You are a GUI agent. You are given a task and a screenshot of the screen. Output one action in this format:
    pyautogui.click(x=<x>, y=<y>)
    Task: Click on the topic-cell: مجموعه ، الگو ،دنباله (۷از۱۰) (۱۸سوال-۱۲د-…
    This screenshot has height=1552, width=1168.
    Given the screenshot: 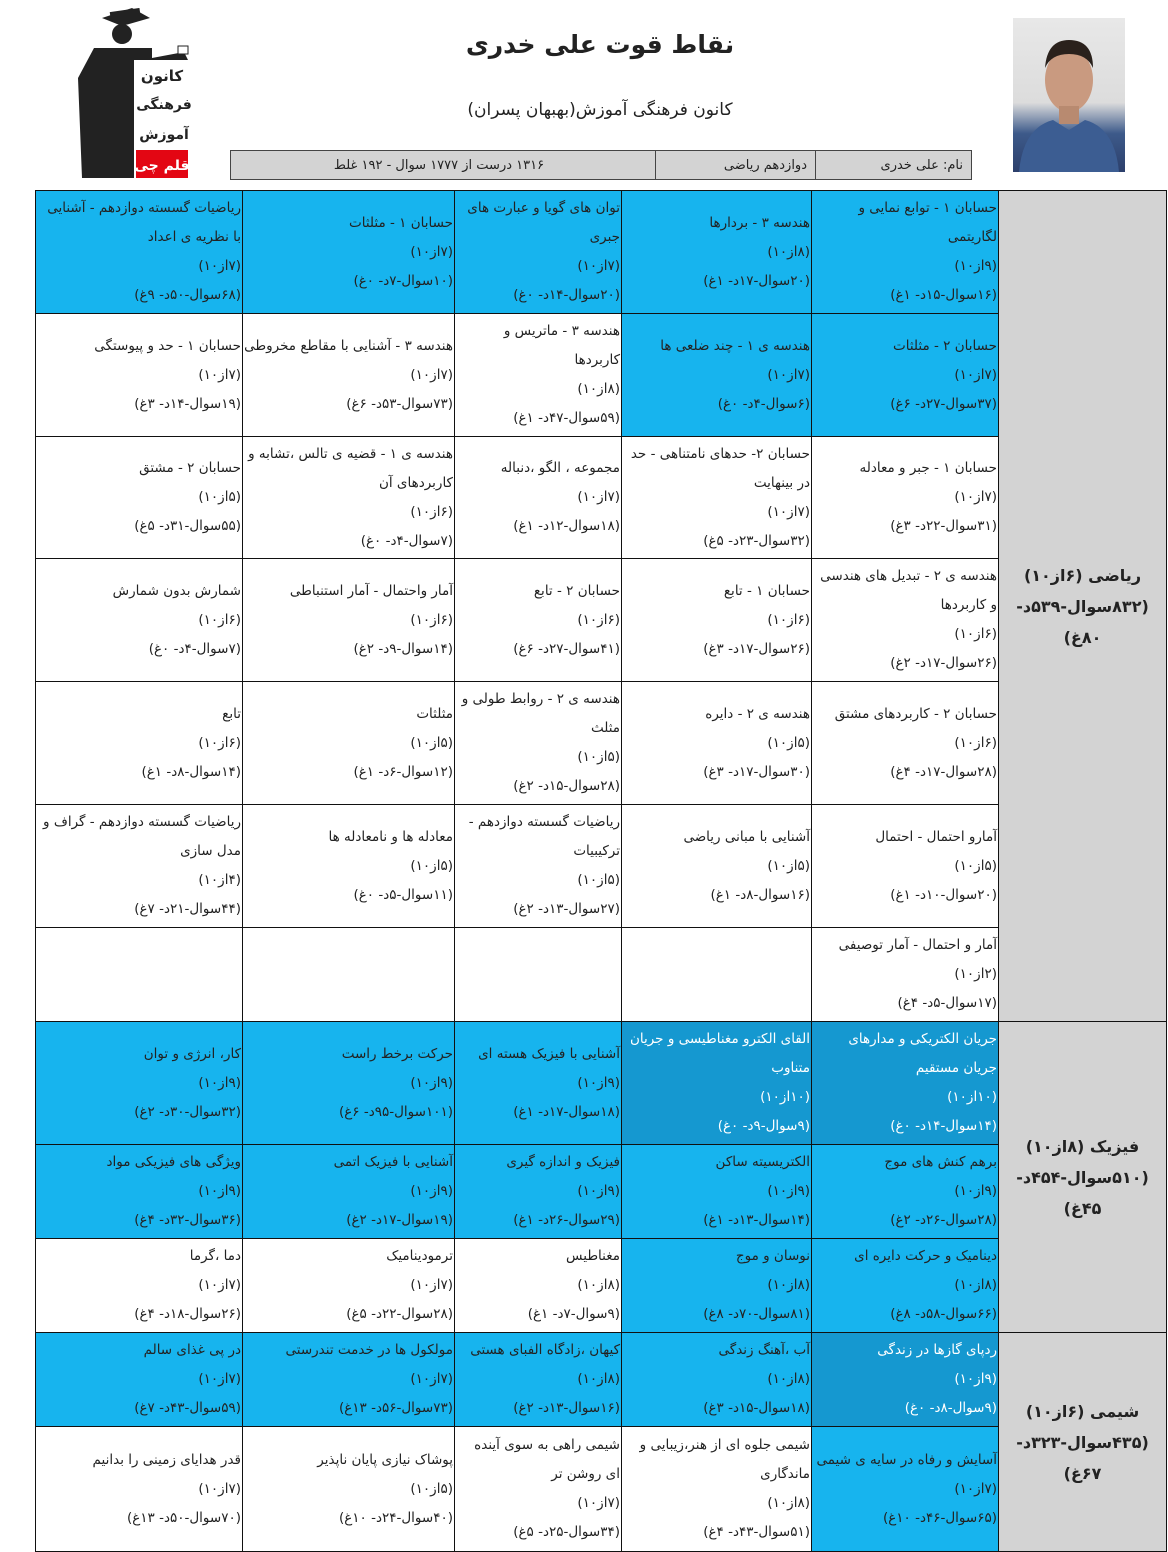 What is the action you would take?
    pyautogui.click(x=538, y=497)
    